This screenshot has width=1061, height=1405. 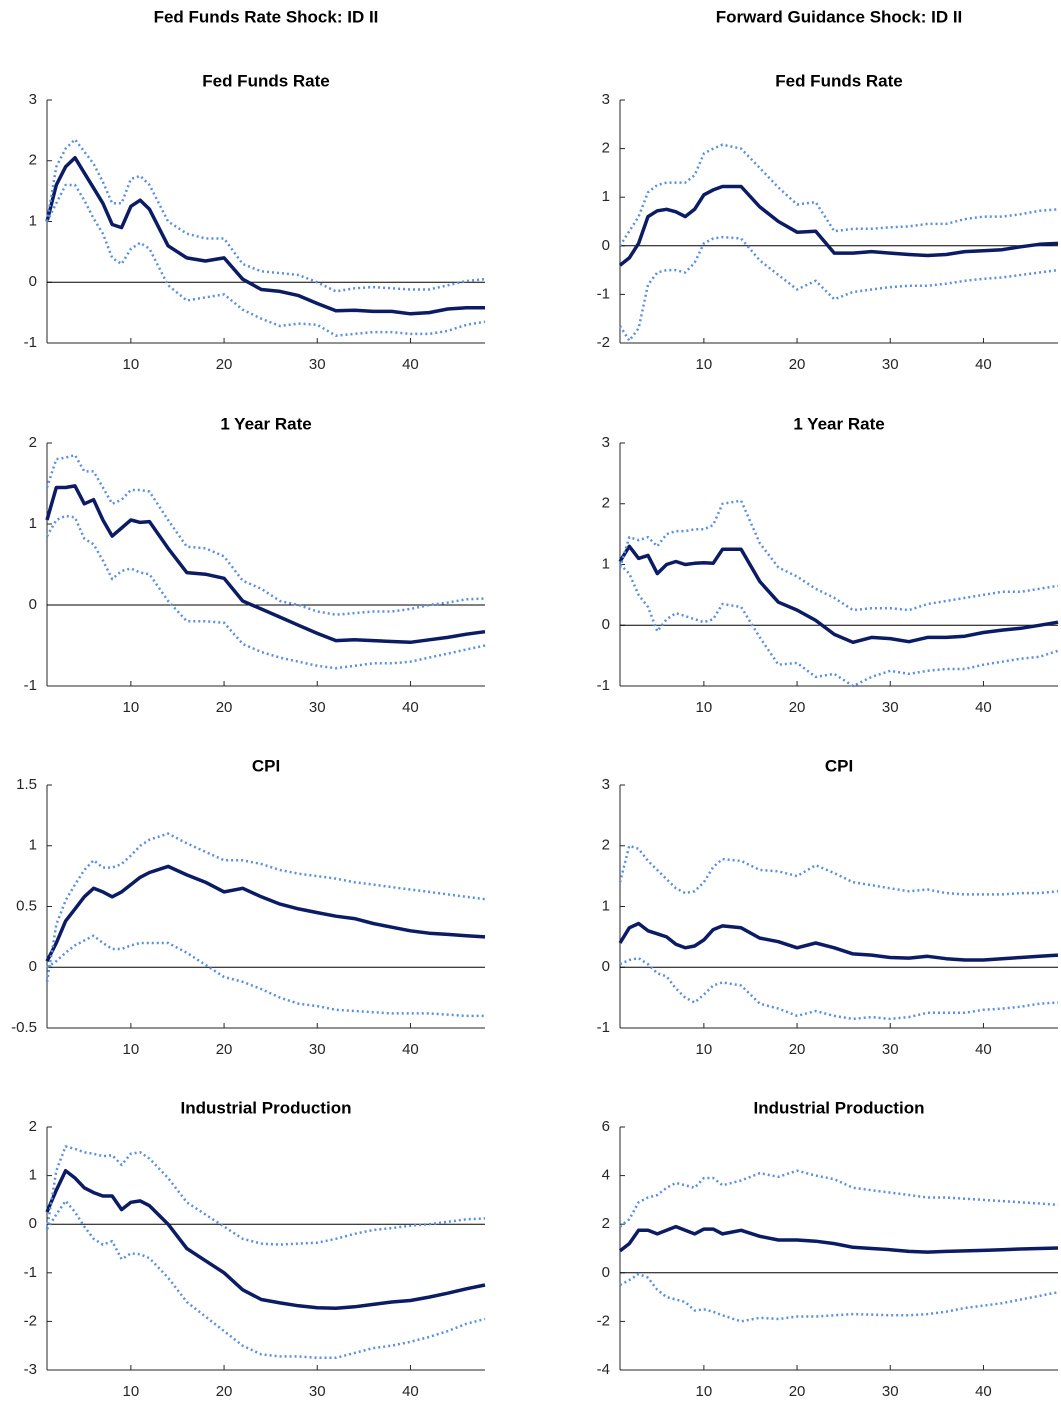 I want to click on y-tick-label: 1.5, so click(x=26, y=784).